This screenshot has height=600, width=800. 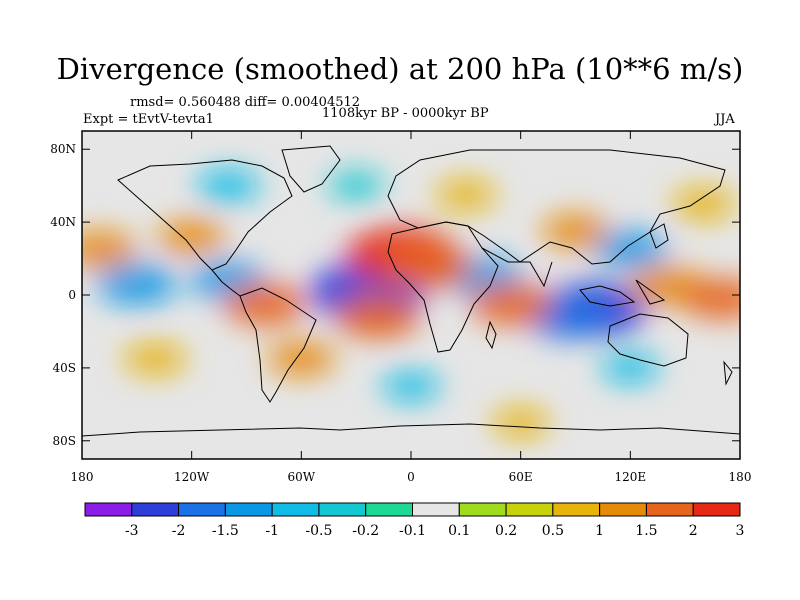 I want to click on colorbar: -3 -2 -1.5 -1 -0.5 -0.2 -0.1 0.1 0.2 0.5 1 1.5 2 3, so click(x=414, y=520).